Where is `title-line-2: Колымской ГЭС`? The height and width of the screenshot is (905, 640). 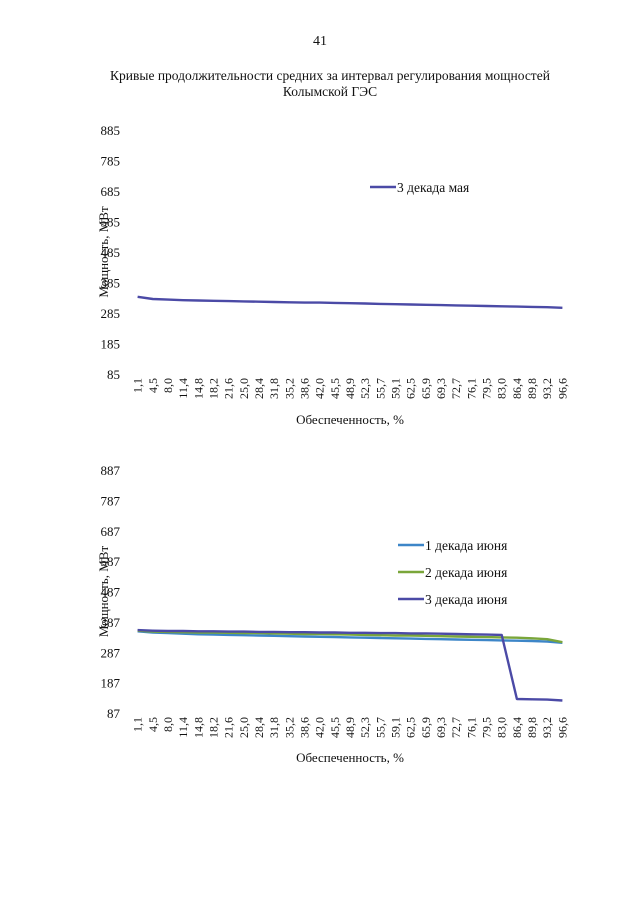 title-line-2: Колымской ГЭС is located at coordinates (330, 91).